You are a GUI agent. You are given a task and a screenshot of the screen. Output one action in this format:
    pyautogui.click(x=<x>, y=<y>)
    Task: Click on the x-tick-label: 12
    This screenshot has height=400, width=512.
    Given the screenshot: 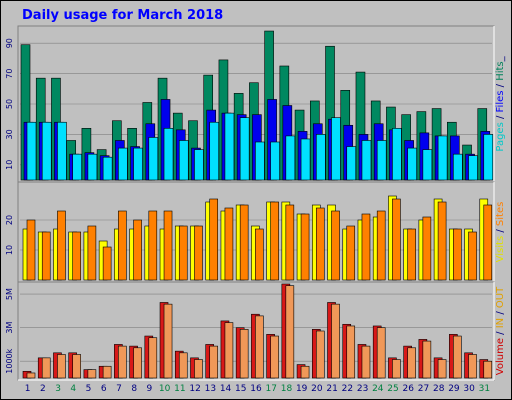 What is the action you would take?
    pyautogui.click(x=194, y=389)
    